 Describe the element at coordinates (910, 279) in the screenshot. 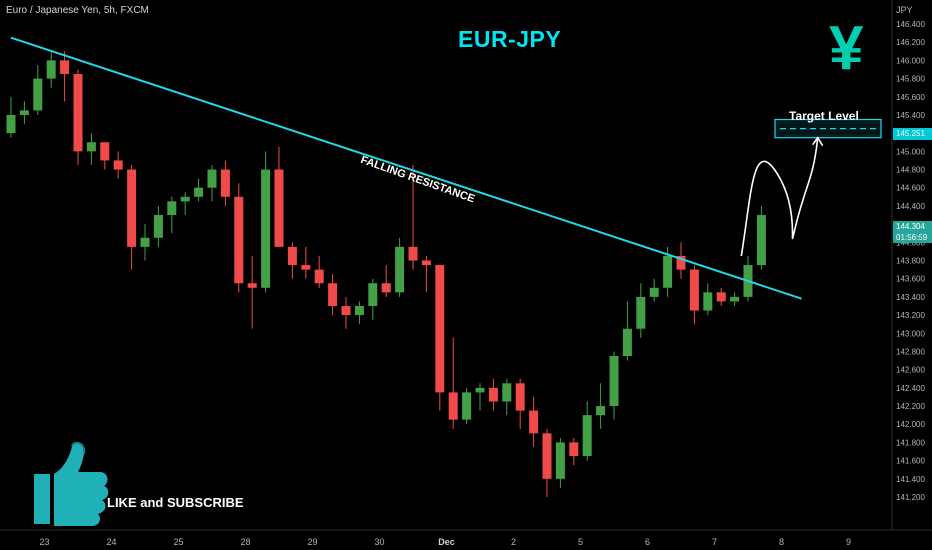

I see `price-tick-label: 143.600` at that location.